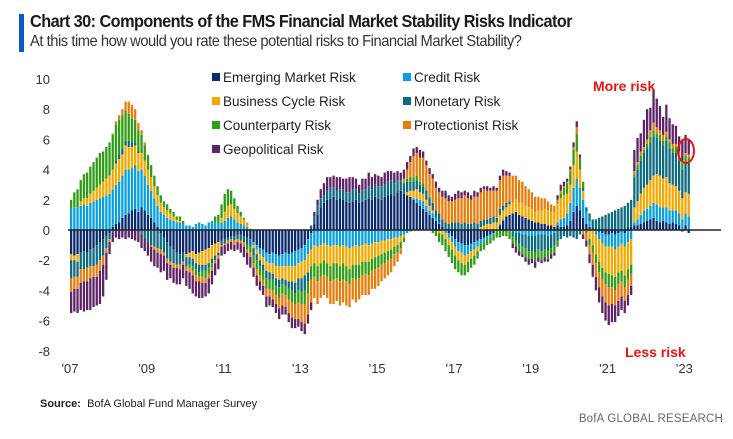  Describe the element at coordinates (271, 125) in the screenshot. I see `legend-item: Counterparty Risk` at that location.